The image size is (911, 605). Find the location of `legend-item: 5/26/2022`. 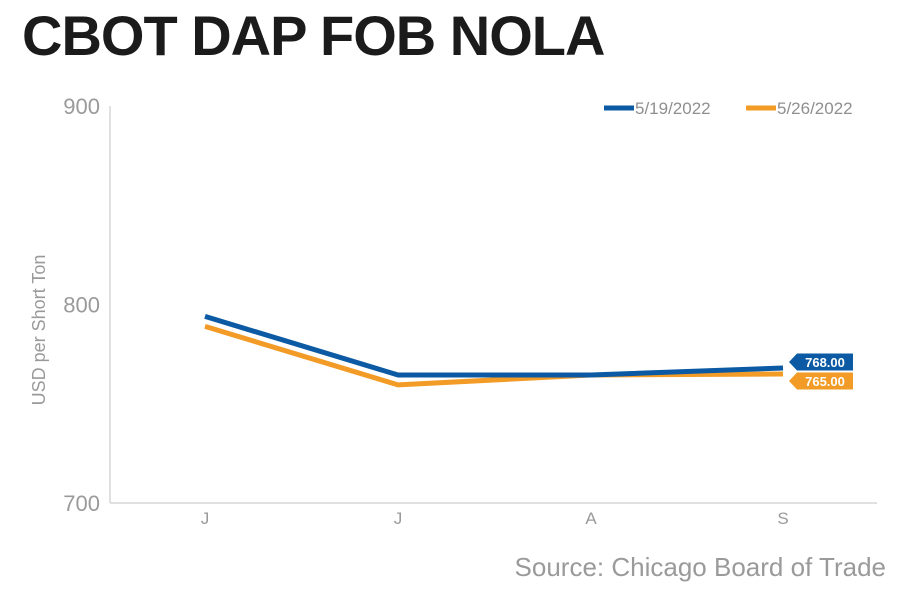

legend-item: 5/26/2022 is located at coordinates (799, 108).